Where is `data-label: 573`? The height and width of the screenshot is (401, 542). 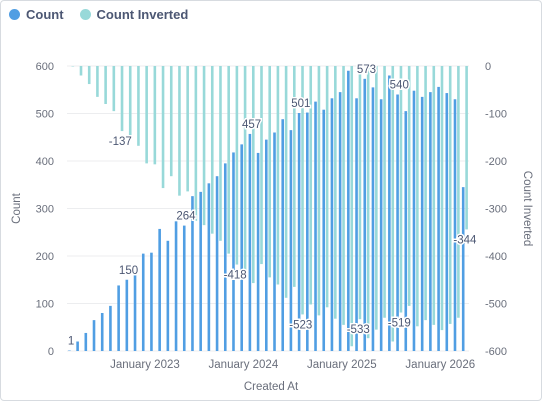 data-label: 573 is located at coordinates (366, 70).